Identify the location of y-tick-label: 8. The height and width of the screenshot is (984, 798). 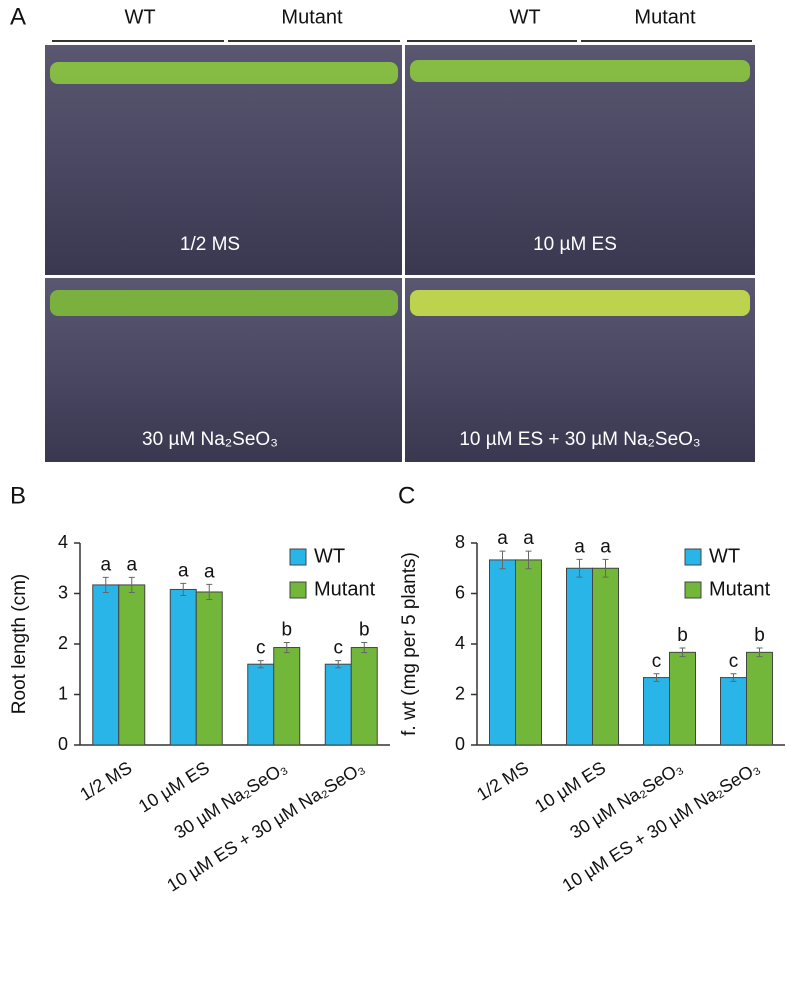
(460, 542).